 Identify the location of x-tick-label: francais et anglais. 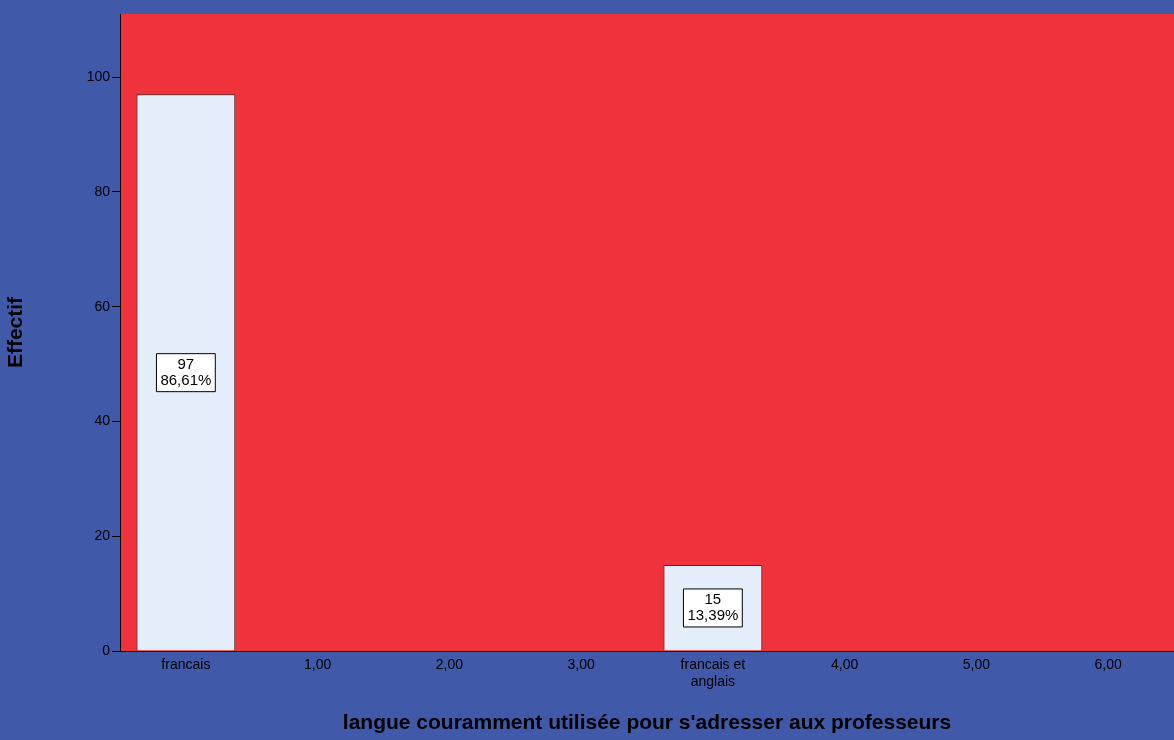
(713, 673).